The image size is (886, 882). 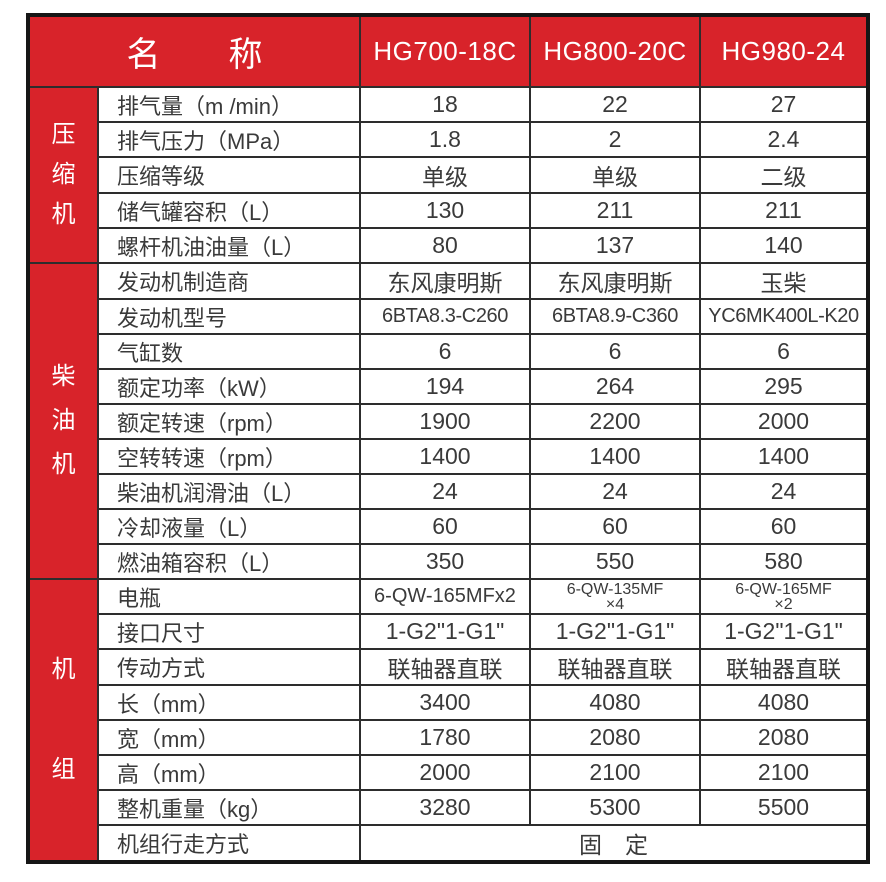 What do you see at coordinates (445, 807) in the screenshot?
I see `value-cell: 3280` at bounding box center [445, 807].